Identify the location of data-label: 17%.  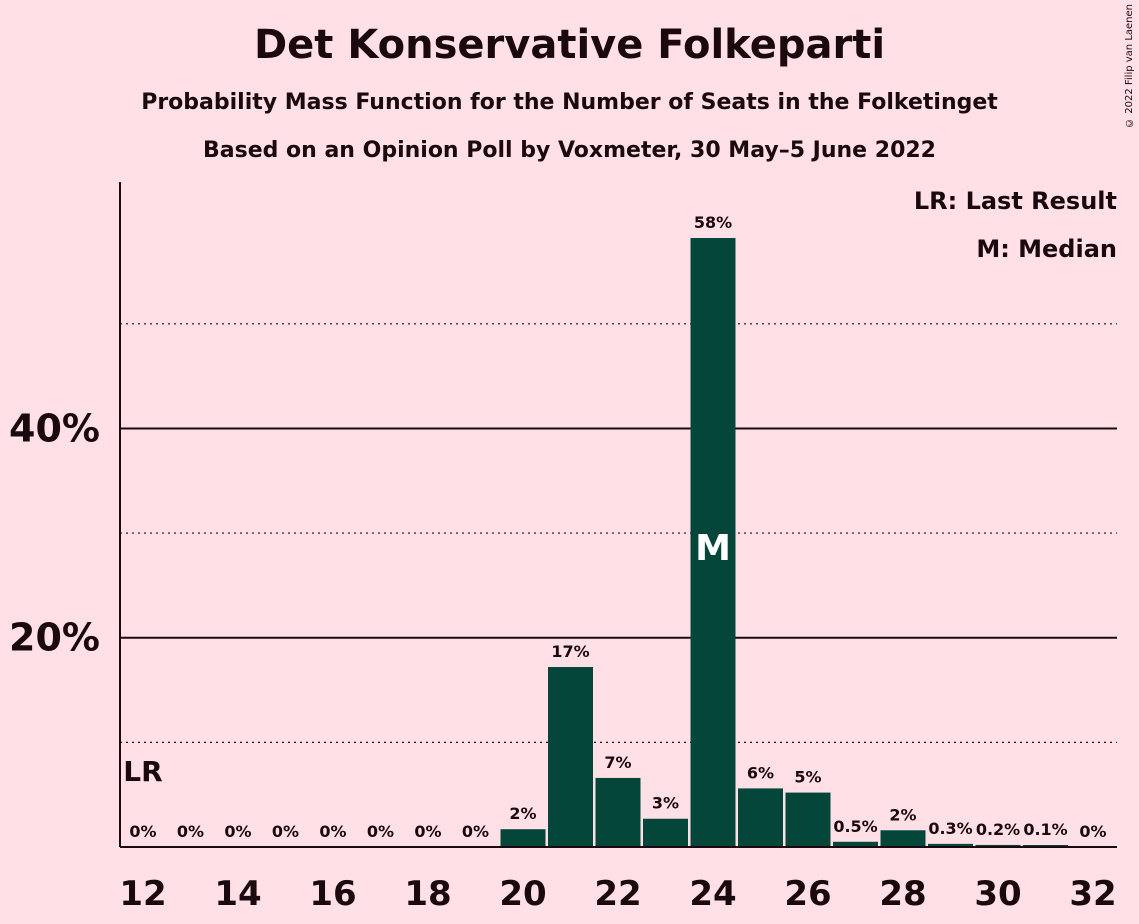
(570, 651).